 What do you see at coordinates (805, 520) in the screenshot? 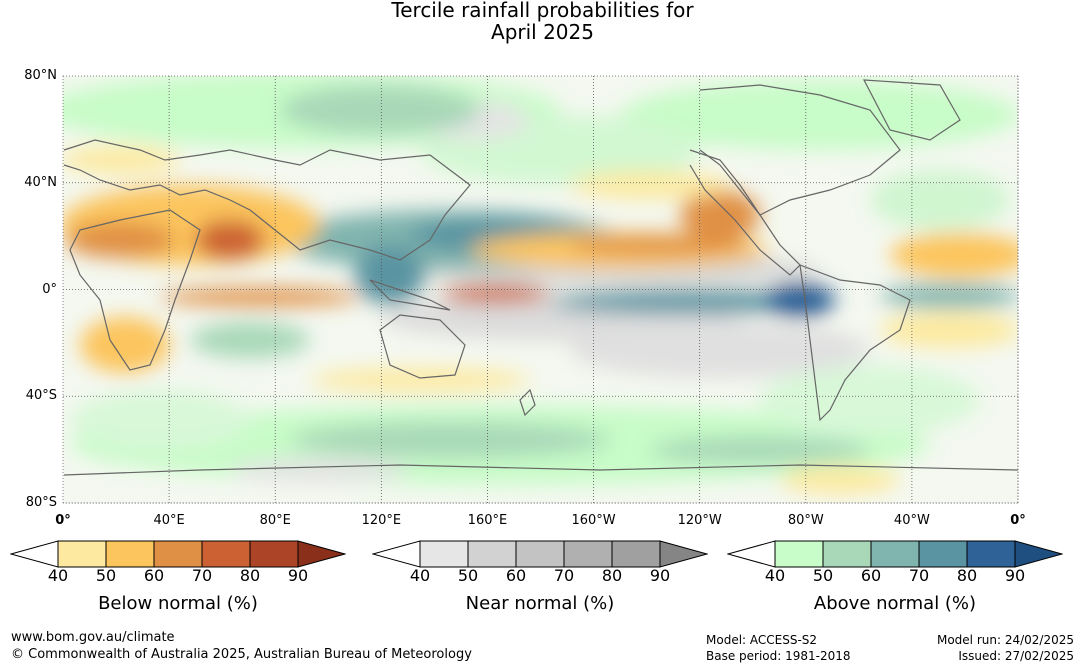
I see `longitude-label: 80°W` at bounding box center [805, 520].